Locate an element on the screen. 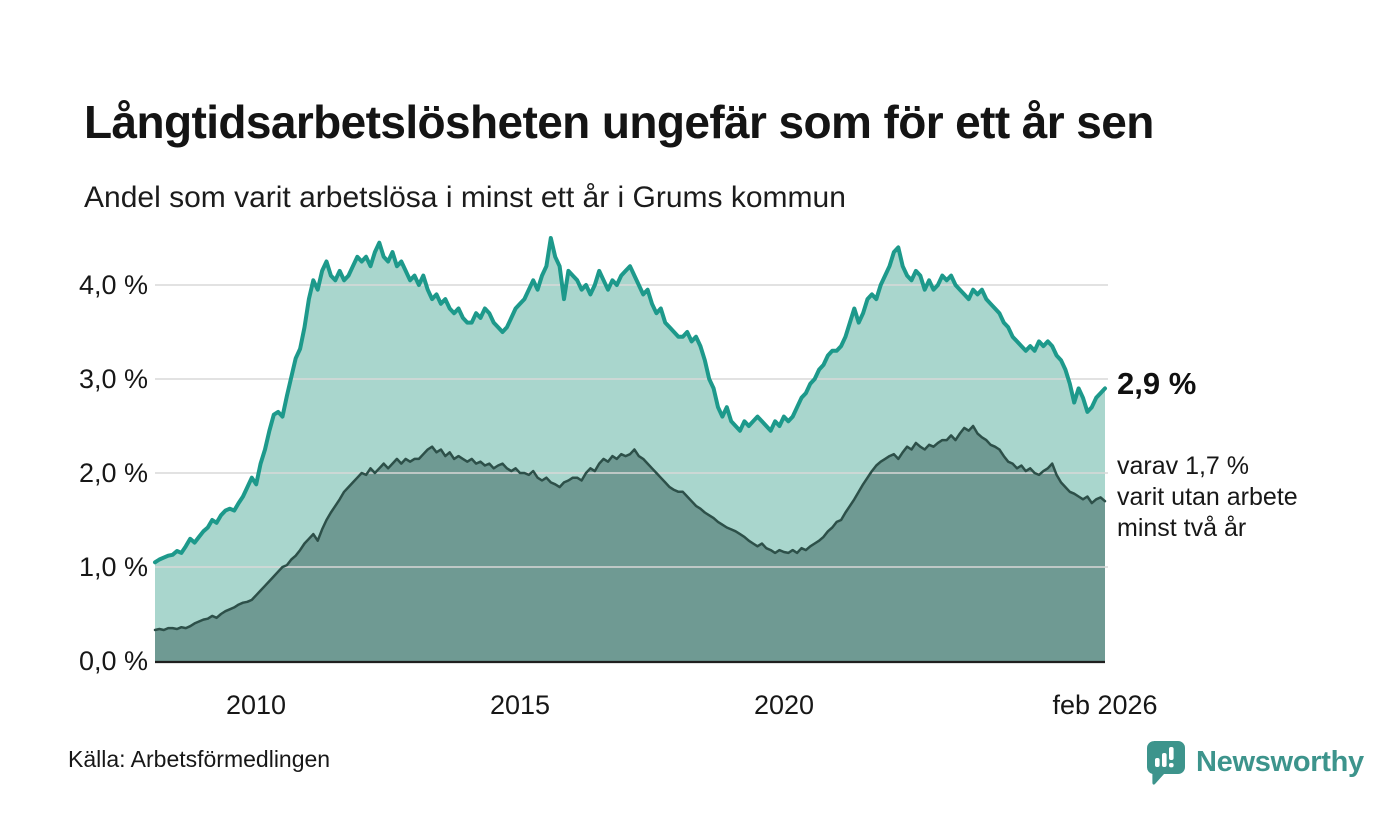 This screenshot has width=1400, height=840. exclamation-bar is located at coordinates (1171, 753).